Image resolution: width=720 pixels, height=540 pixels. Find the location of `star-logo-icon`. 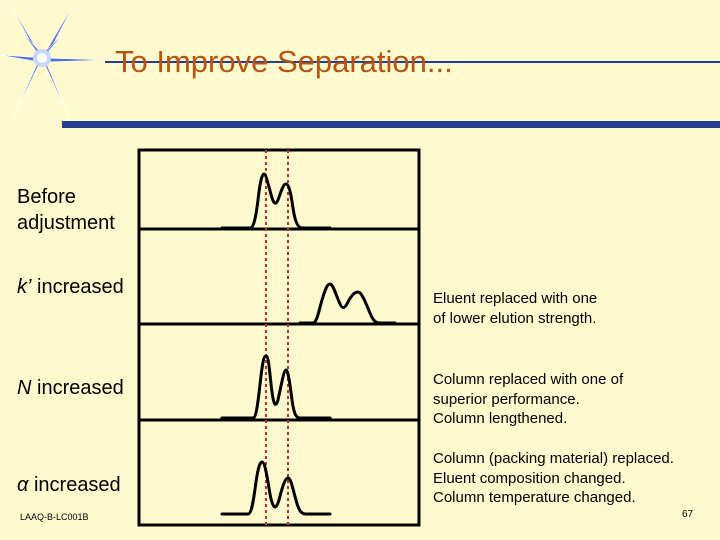

star-logo-icon is located at coordinates (53, 61).